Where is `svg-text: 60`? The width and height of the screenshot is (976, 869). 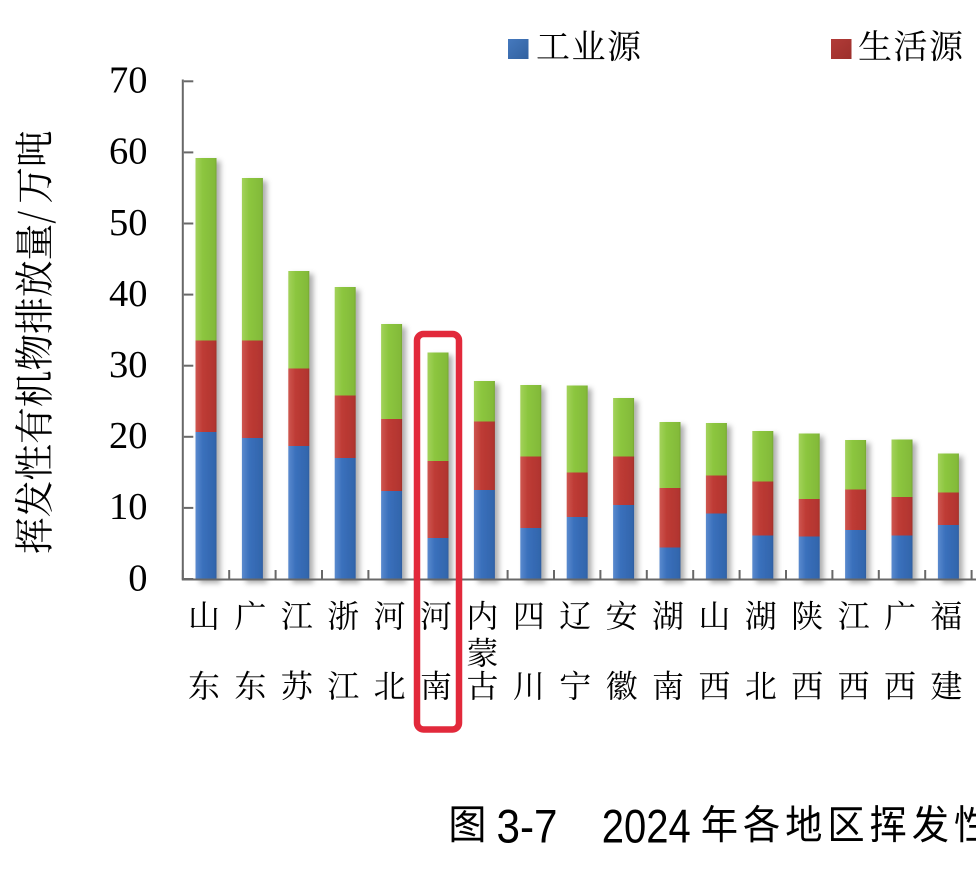 svg-text: 60 is located at coordinates (128, 152).